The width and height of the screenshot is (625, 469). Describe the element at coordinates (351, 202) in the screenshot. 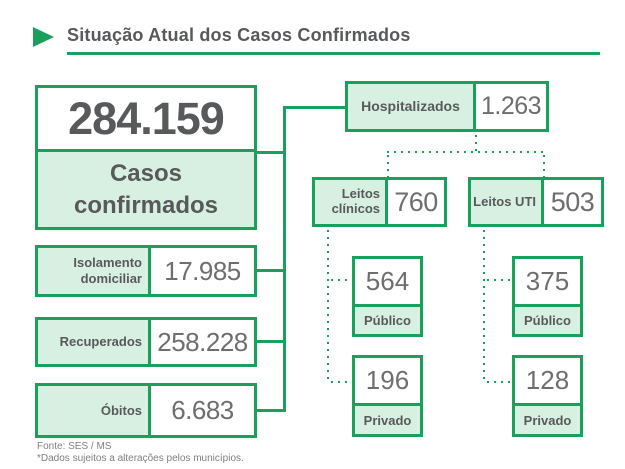

I see `clinical-beds-label: Leitos clínicos` at that location.